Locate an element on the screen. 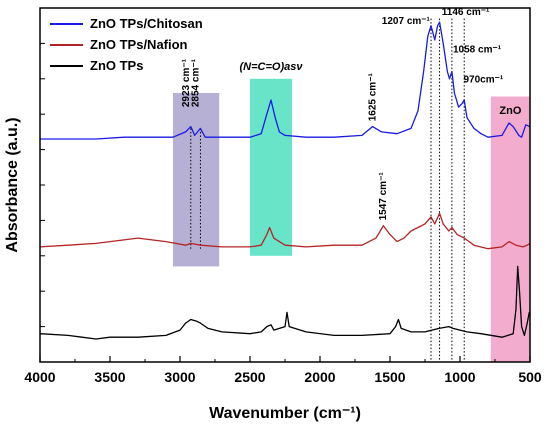 This screenshot has height=433, width=550. x-tick-label: 4000 is located at coordinates (39, 377).